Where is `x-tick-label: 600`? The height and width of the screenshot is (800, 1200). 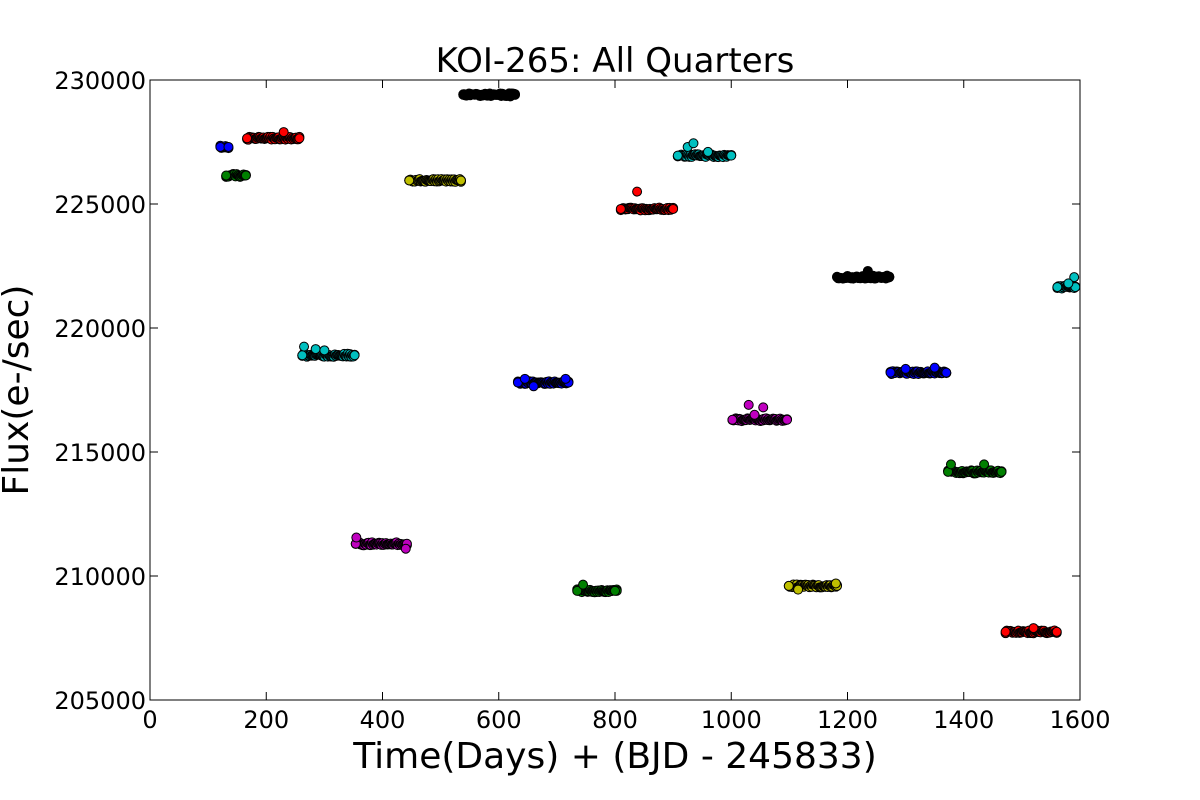
x-tick-label: 600 is located at coordinates (499, 720).